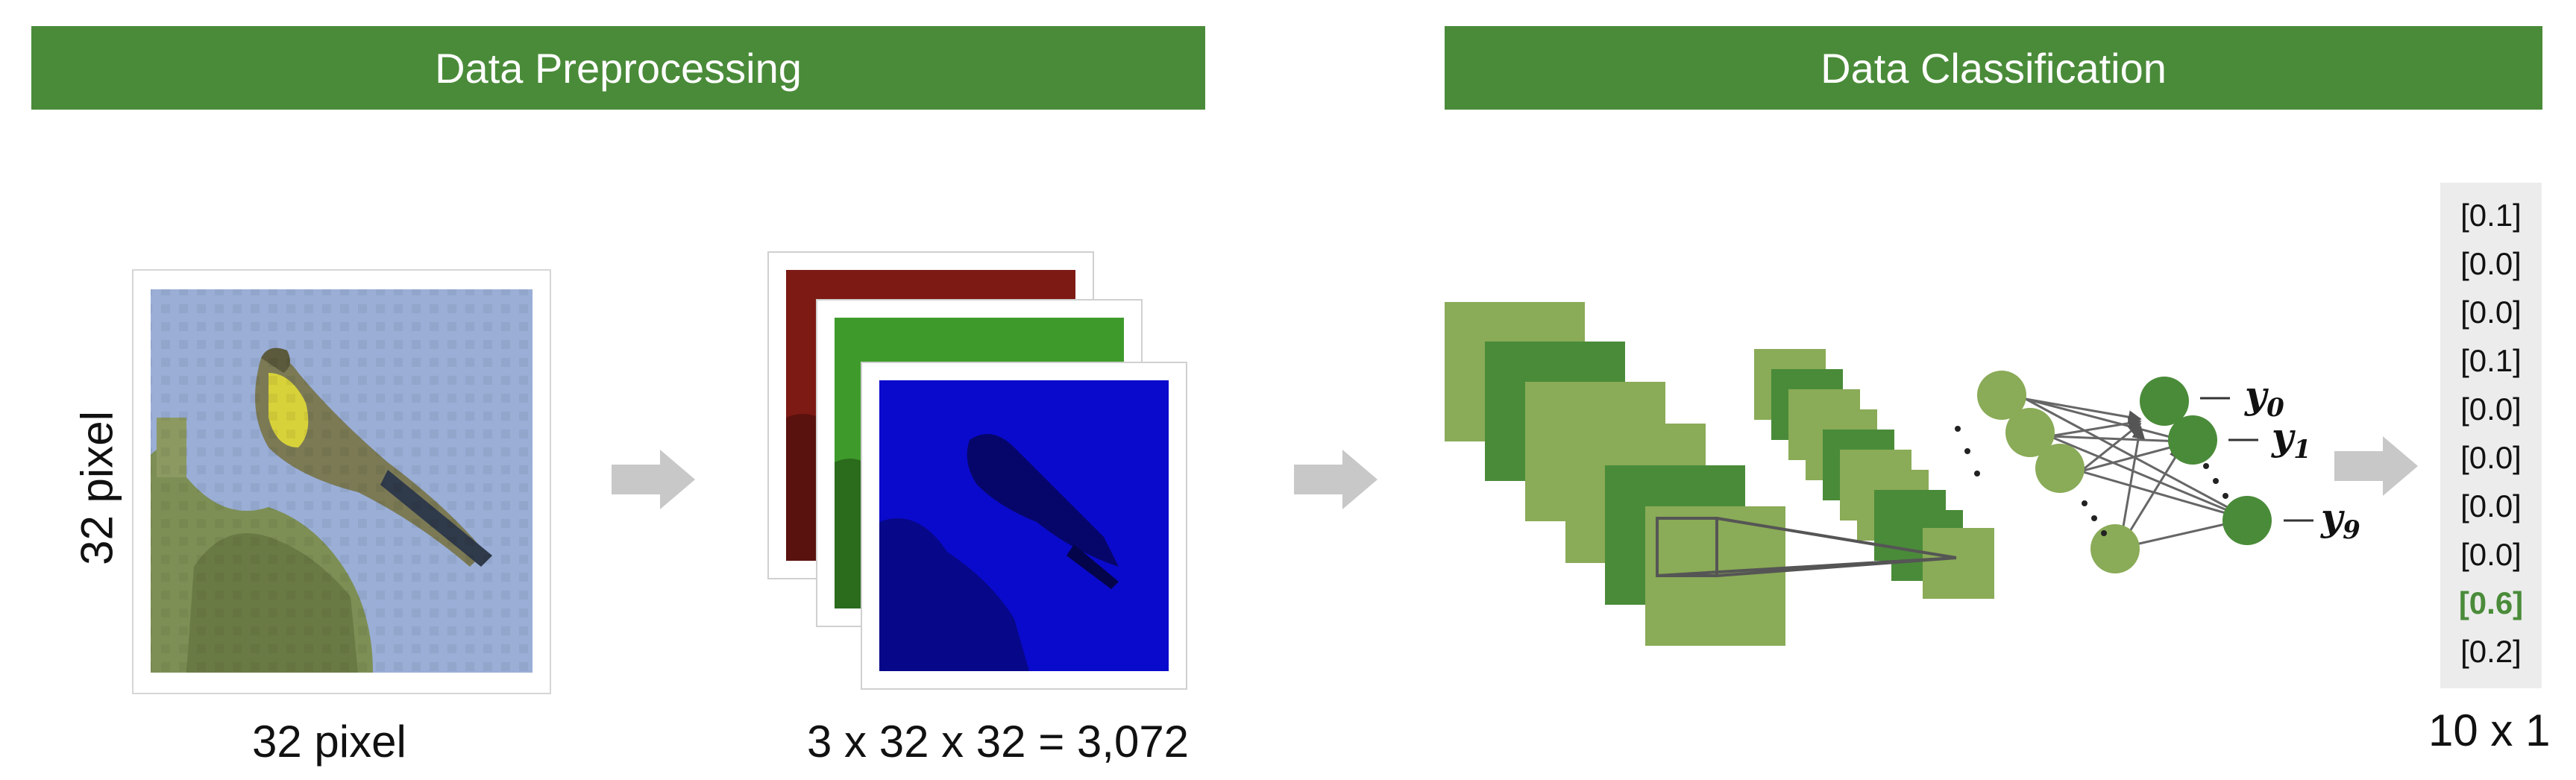  Describe the element at coordinates (977, 471) in the screenshot. I see `rgb-channels` at that location.